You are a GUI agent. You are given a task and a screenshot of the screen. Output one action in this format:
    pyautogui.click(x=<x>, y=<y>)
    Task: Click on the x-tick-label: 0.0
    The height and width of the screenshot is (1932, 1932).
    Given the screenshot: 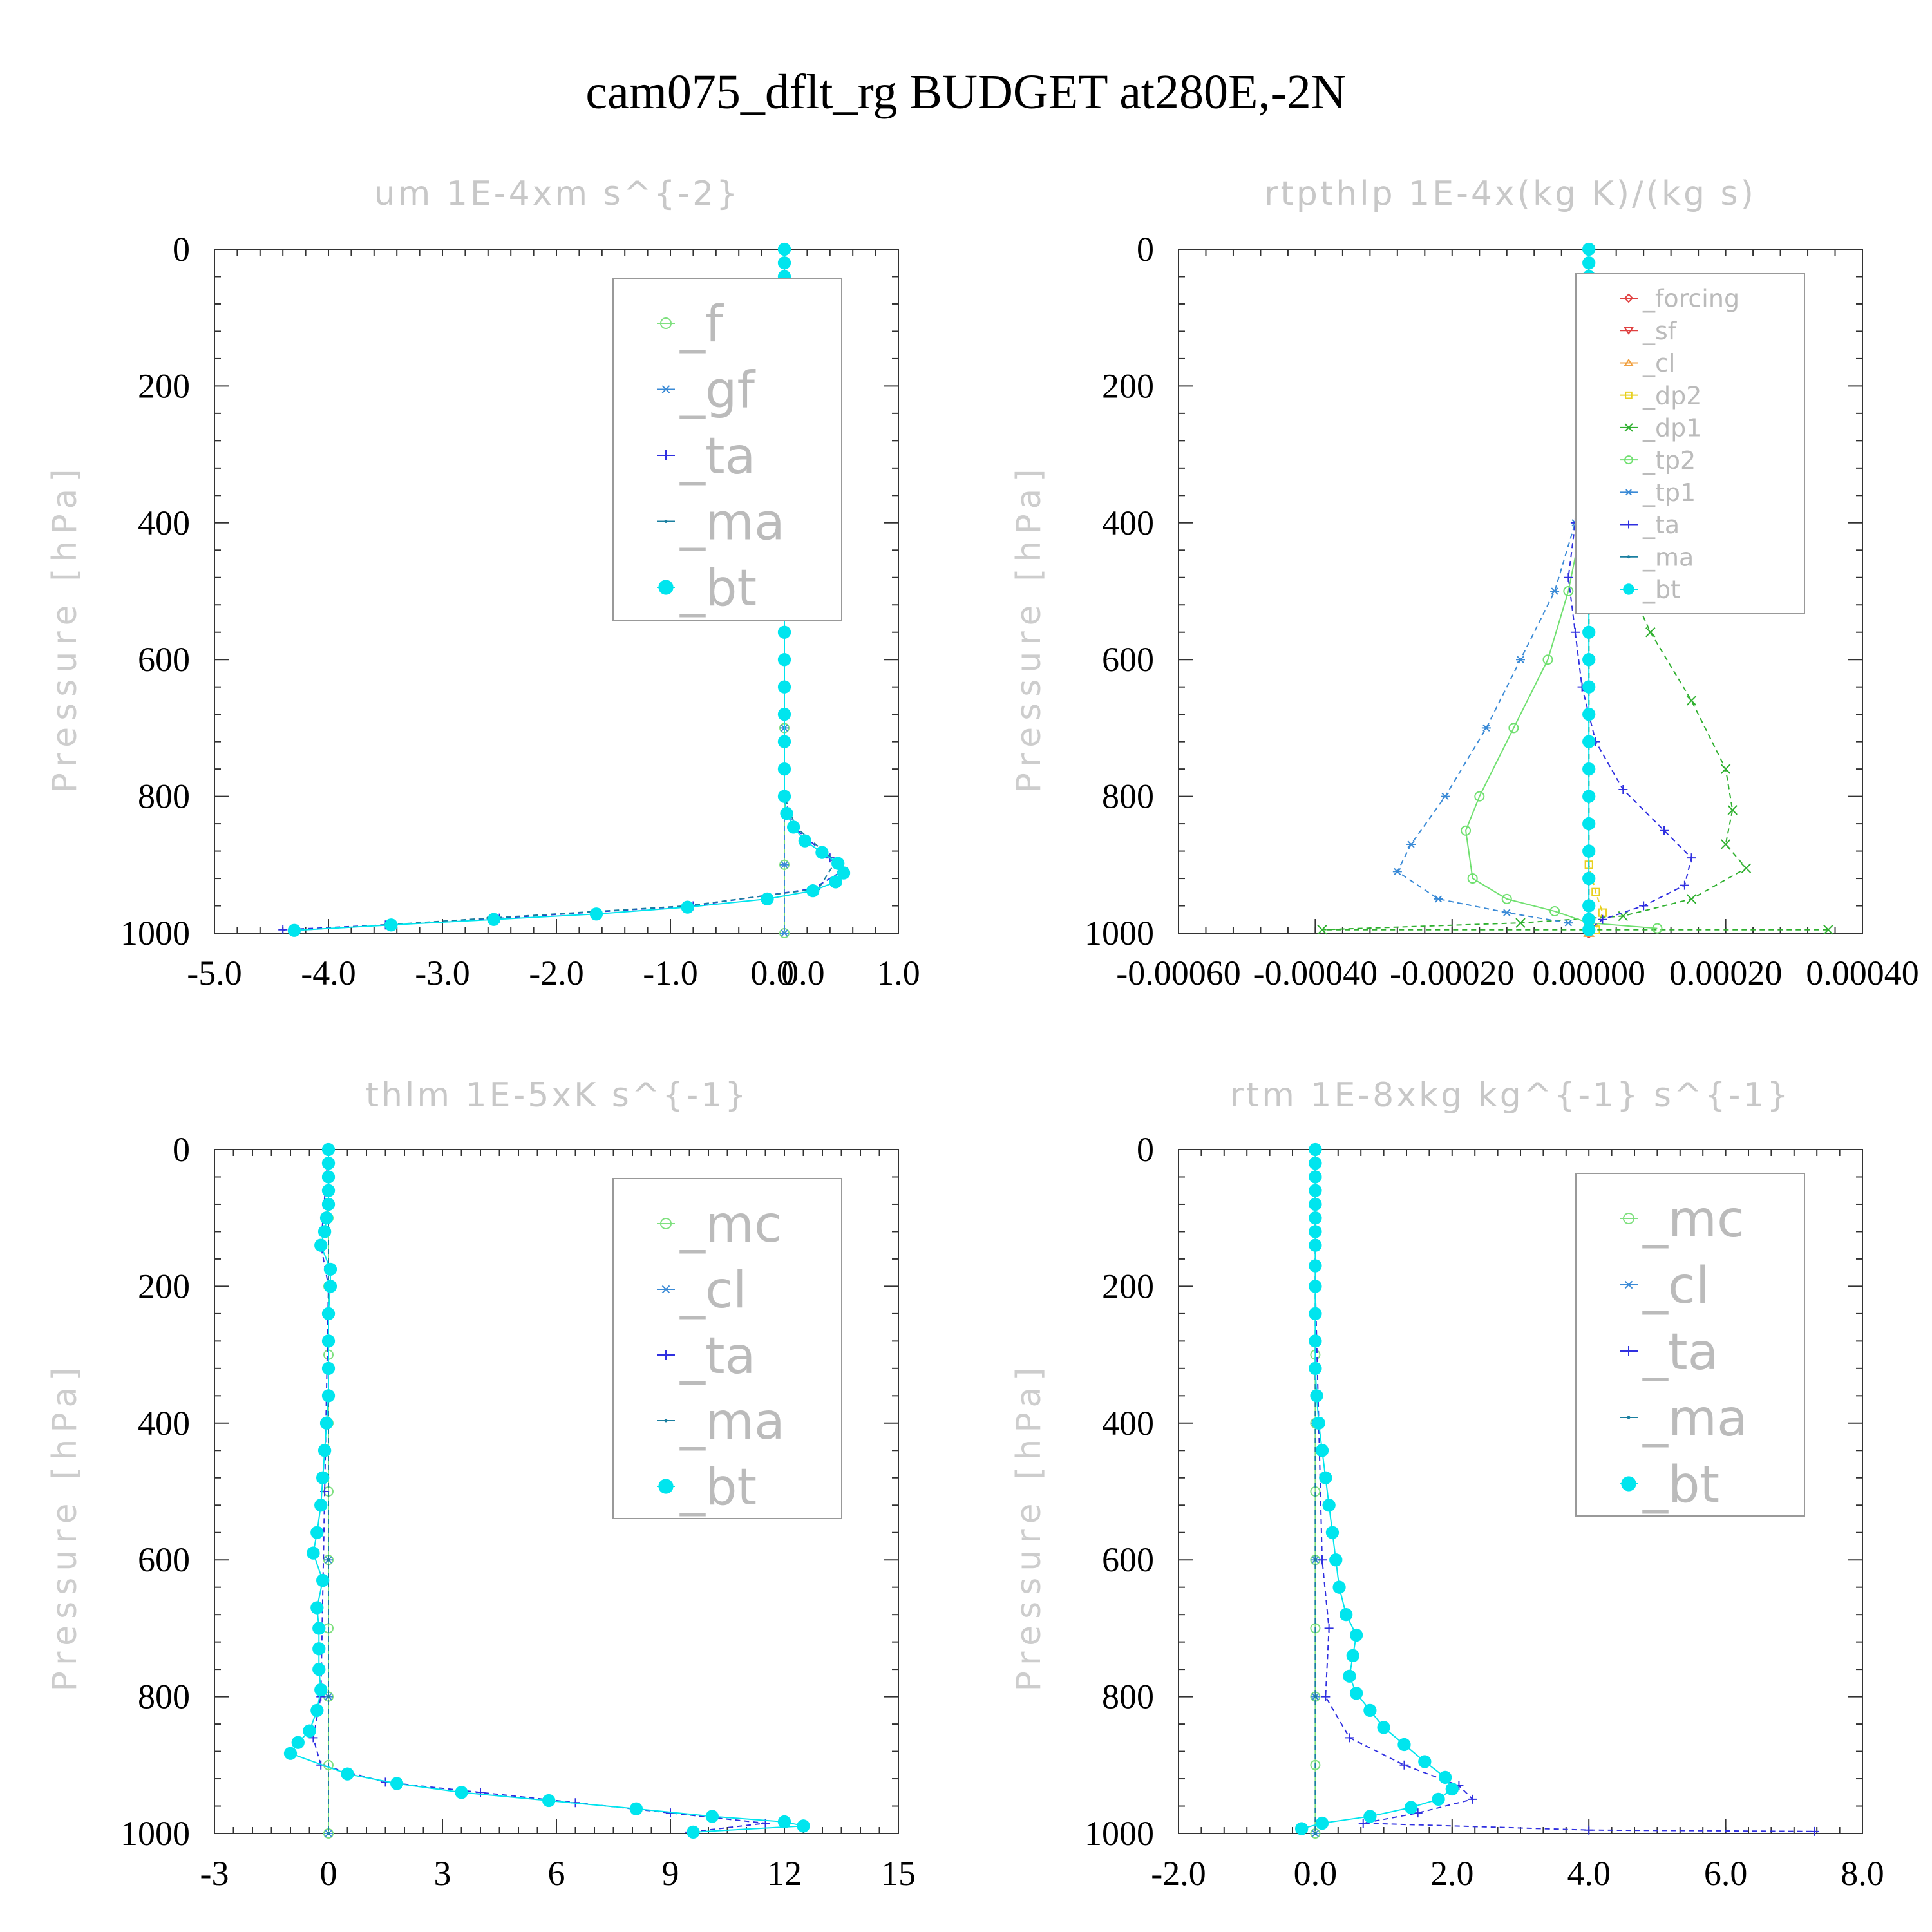 What is the action you would take?
    pyautogui.click(x=803, y=973)
    